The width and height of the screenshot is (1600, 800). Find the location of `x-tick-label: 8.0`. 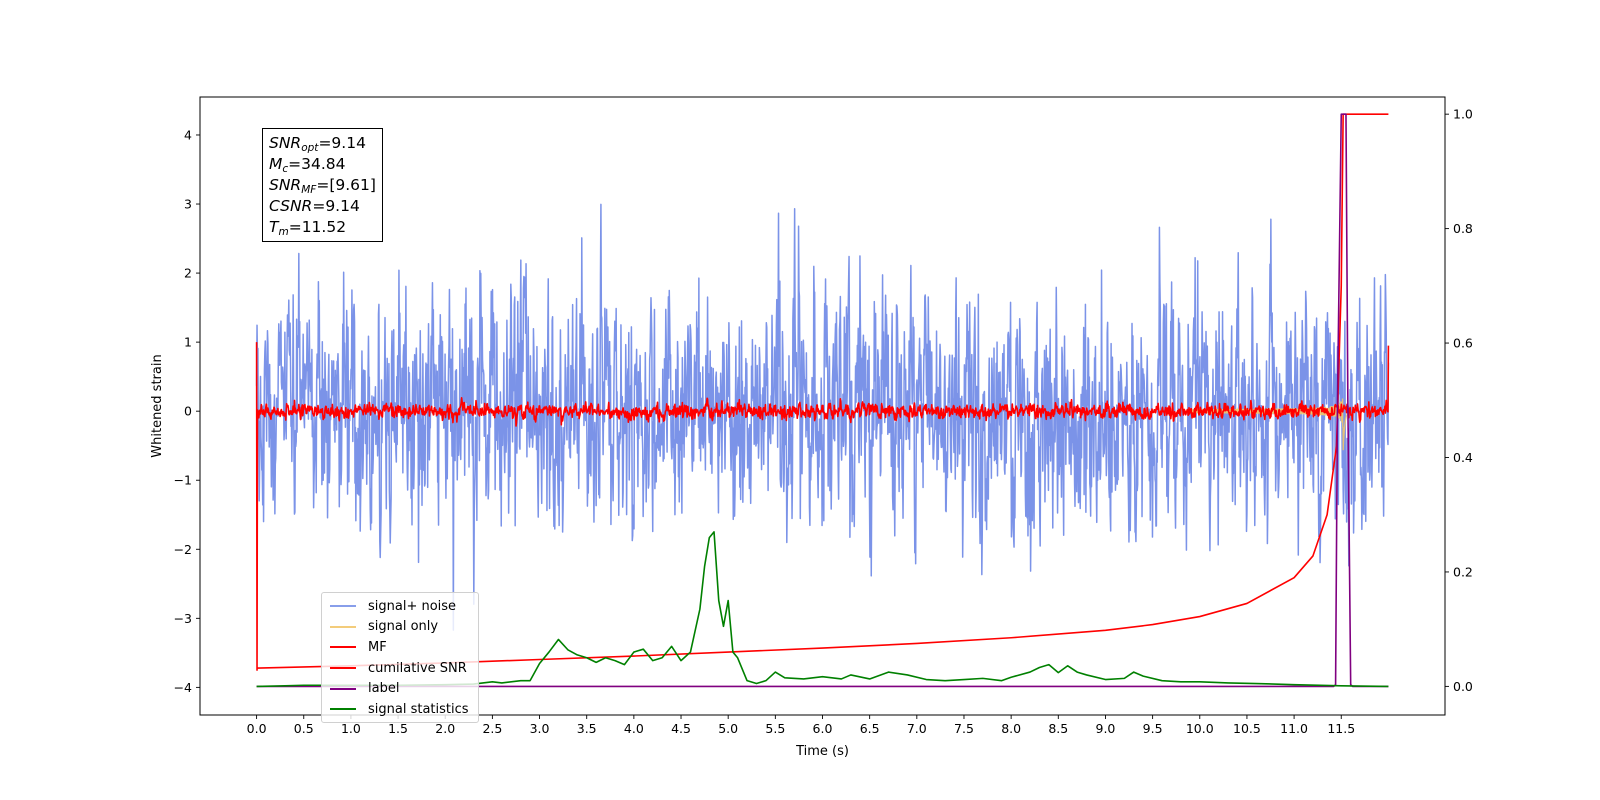

x-tick-label: 8.0 is located at coordinates (1011, 728).